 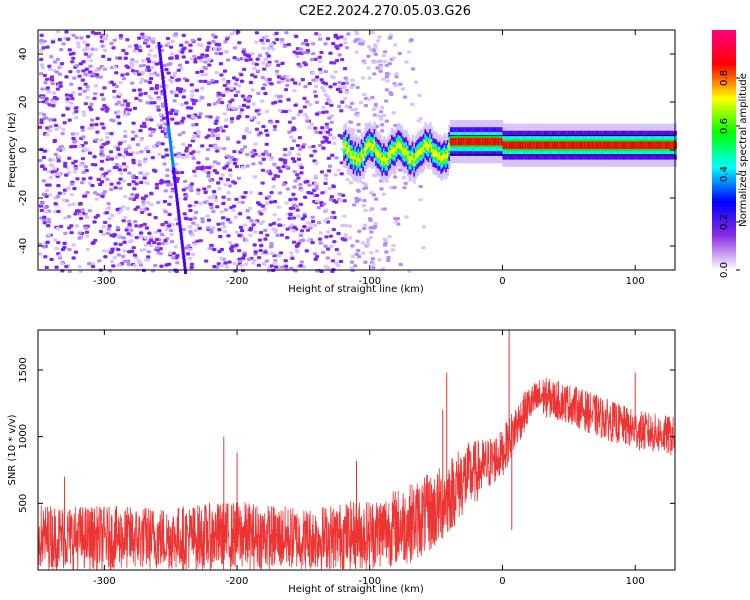 What do you see at coordinates (369, 581) in the screenshot?
I see `x-tick-label: -100` at bounding box center [369, 581].